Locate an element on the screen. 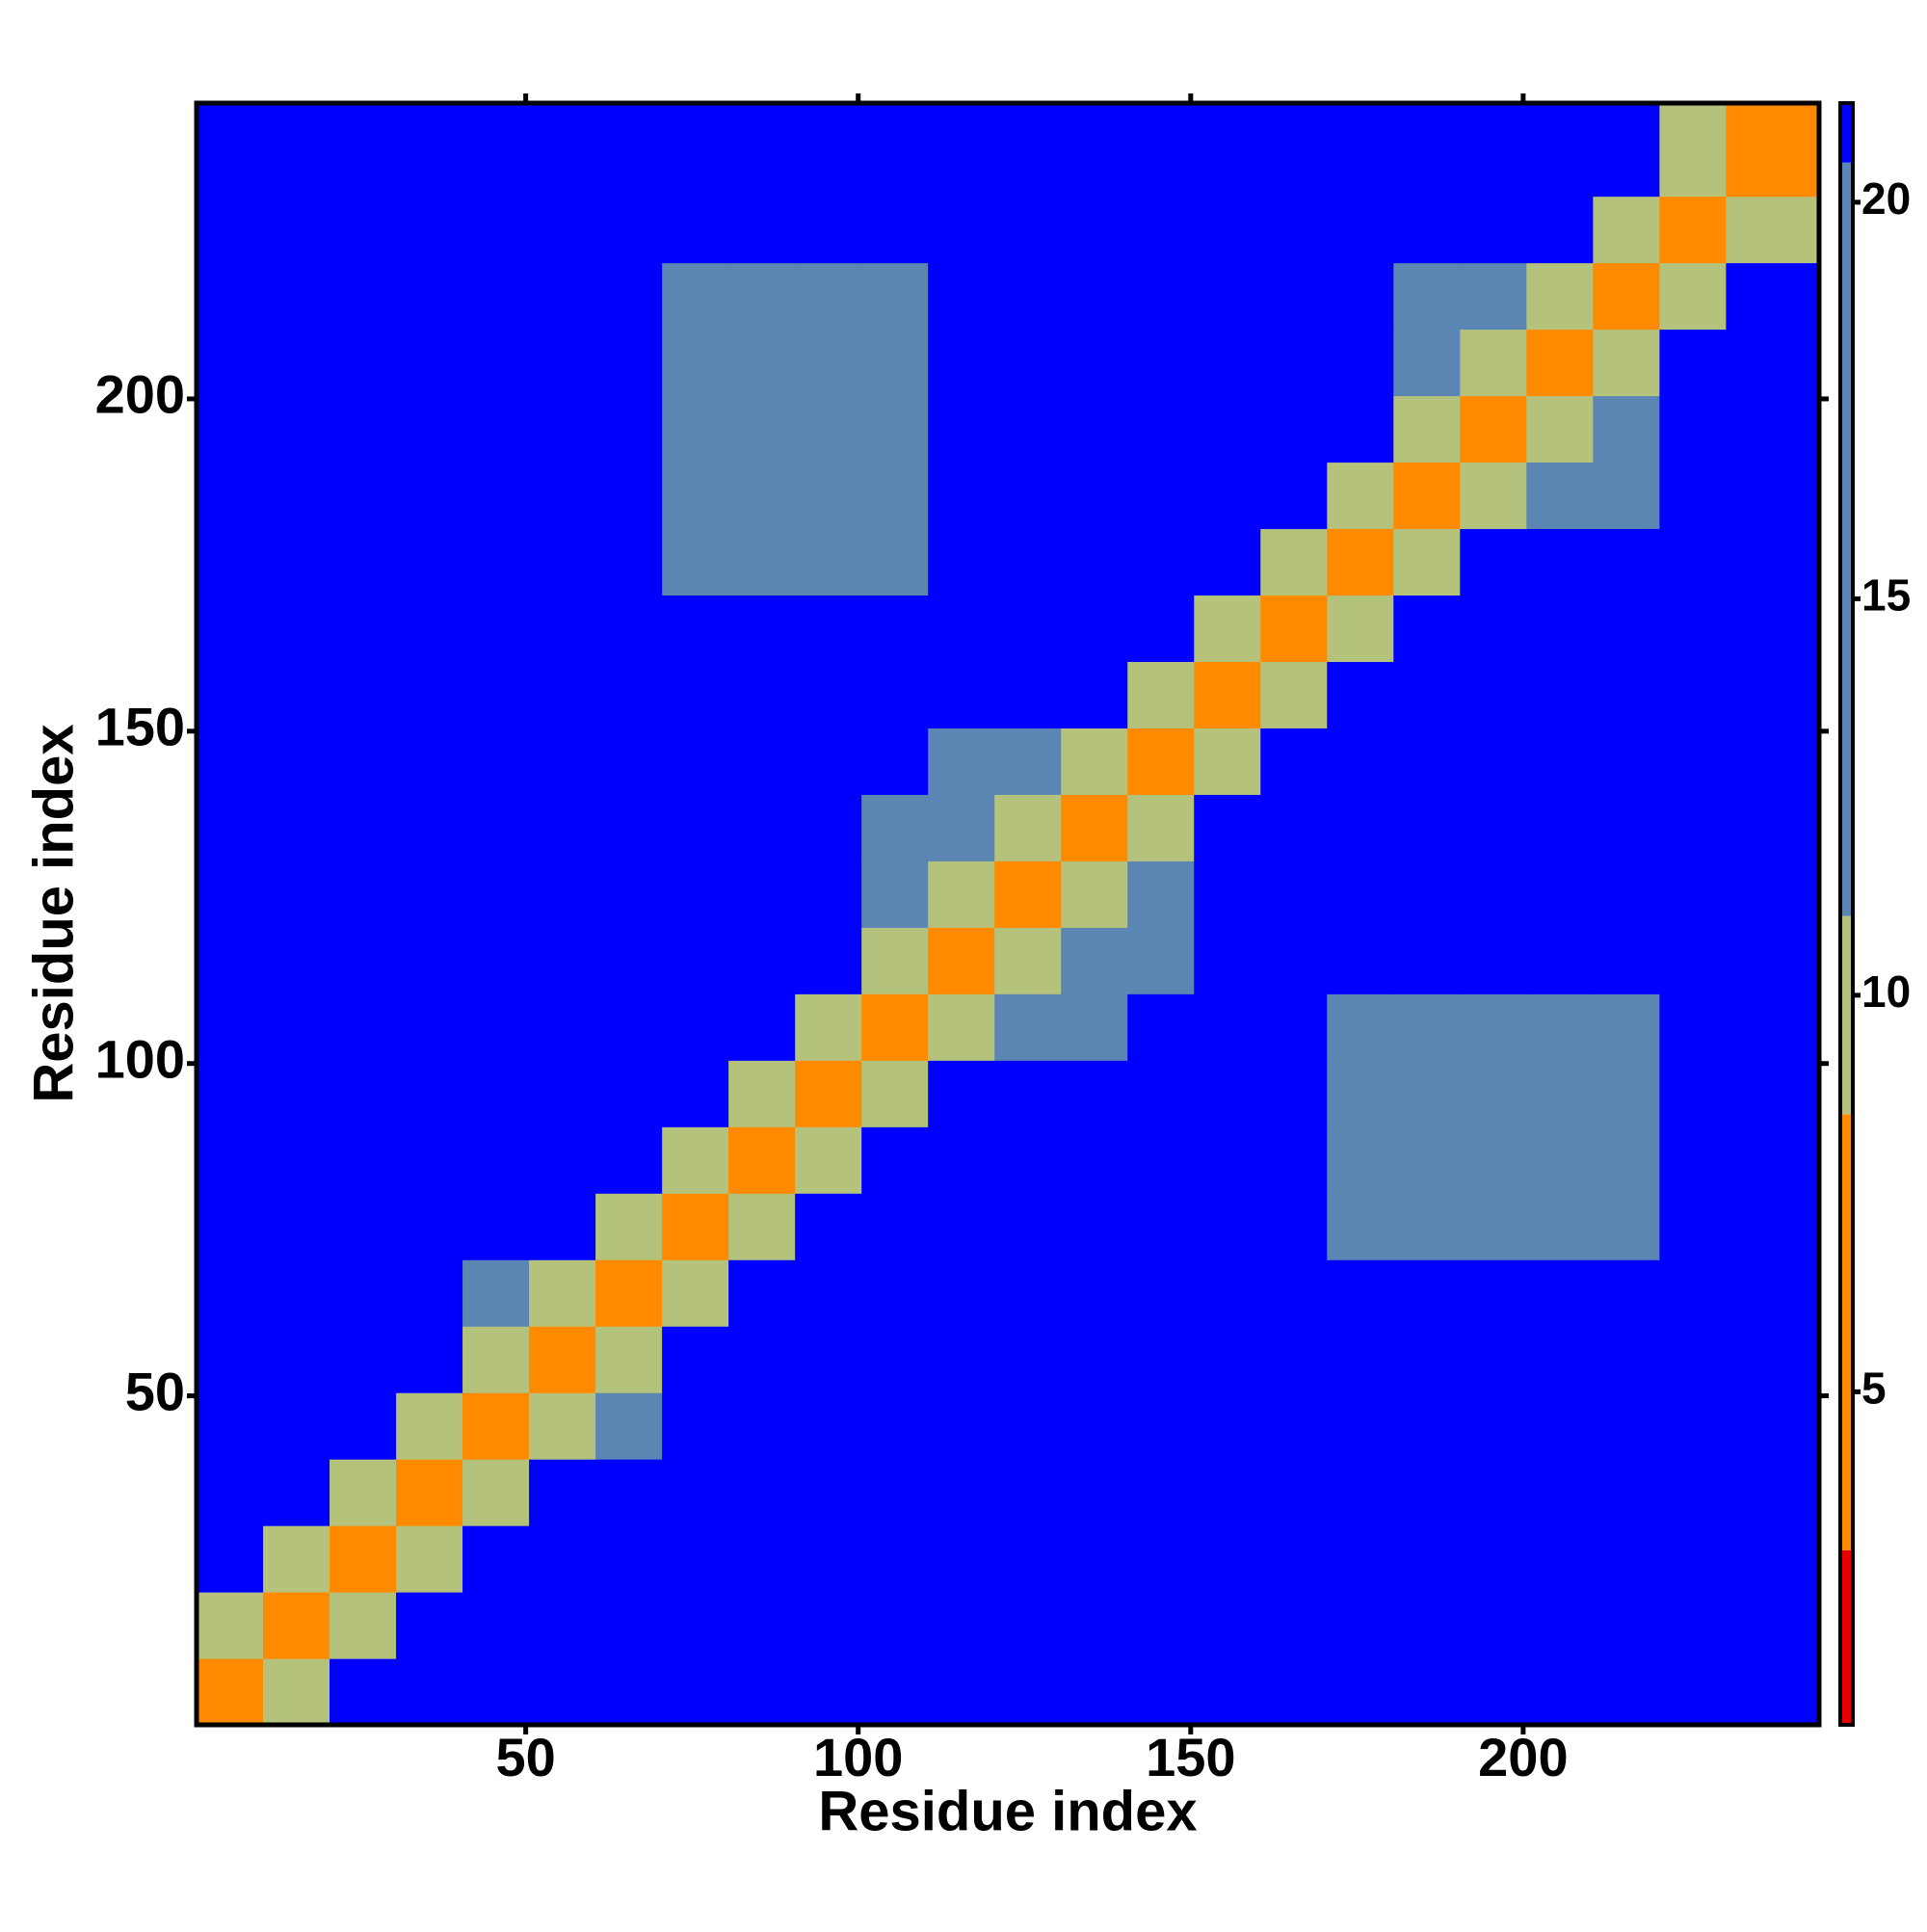 The width and height of the screenshot is (1927, 1932). y-tick-label: 150 is located at coordinates (140, 727).